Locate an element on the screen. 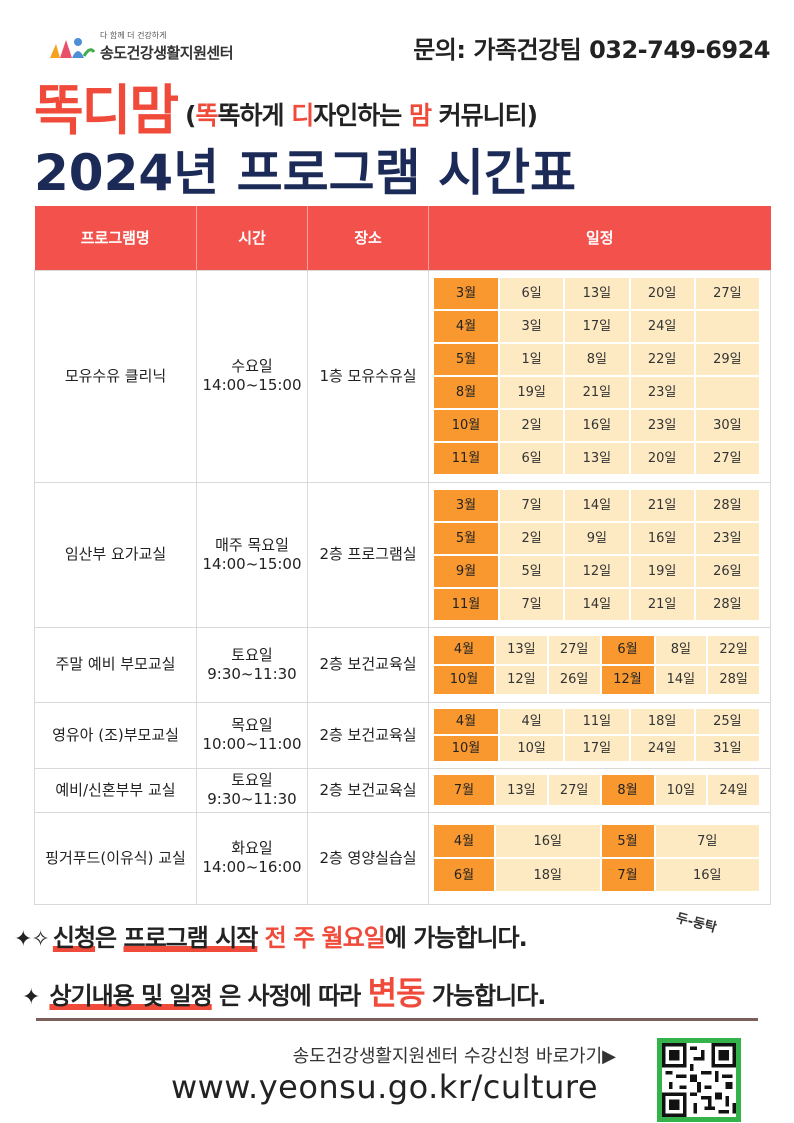  notice-keyword-start: 프로그램 시작 is located at coordinates (190, 938).